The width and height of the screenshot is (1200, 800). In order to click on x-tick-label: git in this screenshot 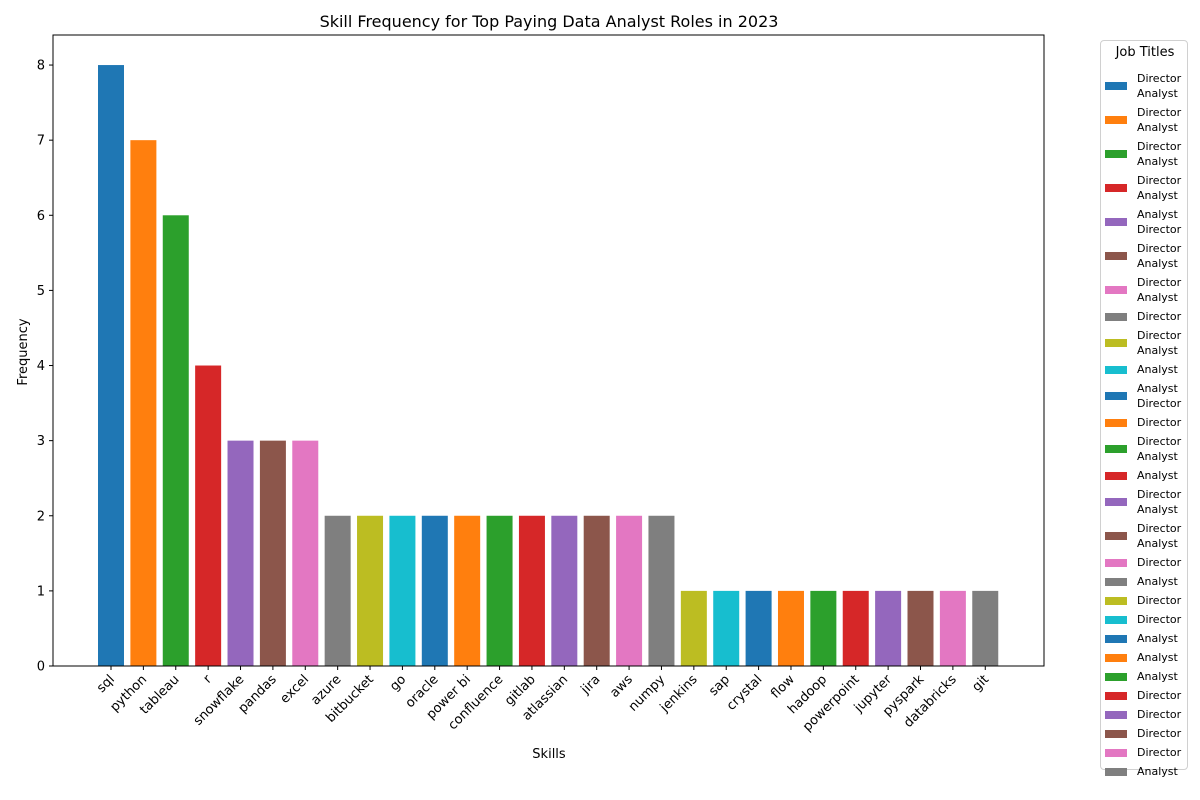, I will do `click(980, 683)`.